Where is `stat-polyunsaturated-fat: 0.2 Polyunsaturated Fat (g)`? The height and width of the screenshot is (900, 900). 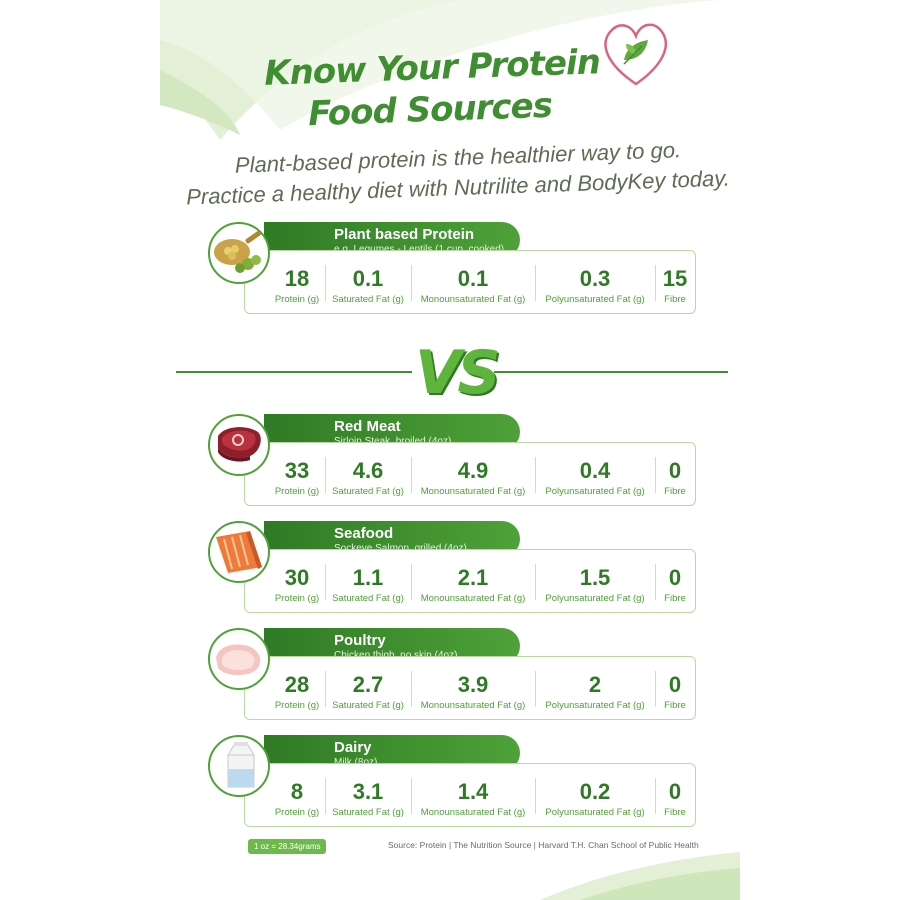 stat-polyunsaturated-fat: 0.2 Polyunsaturated Fat (g) is located at coordinates (595, 799).